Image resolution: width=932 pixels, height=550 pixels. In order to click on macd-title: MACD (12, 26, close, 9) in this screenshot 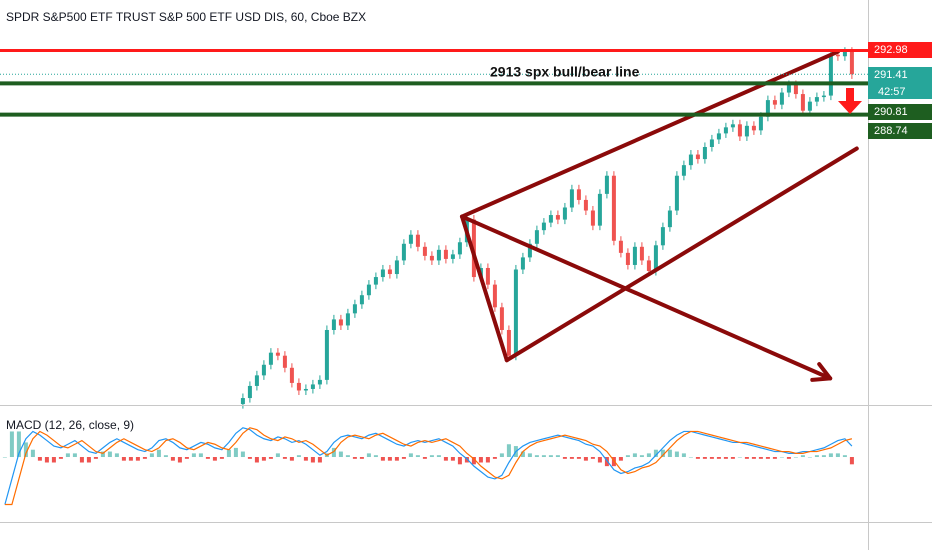, I will do `click(70, 425)`.